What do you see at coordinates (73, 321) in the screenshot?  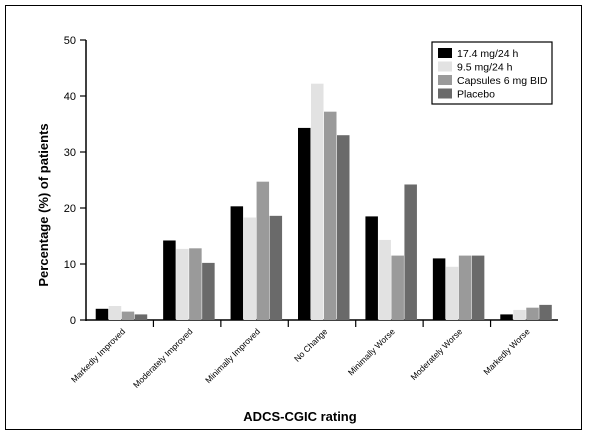 I see `y-tick-label: 0` at bounding box center [73, 321].